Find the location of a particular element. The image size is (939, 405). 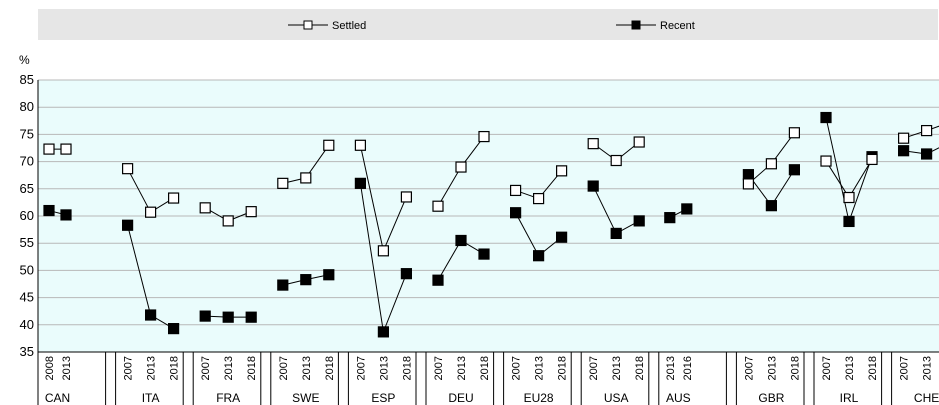

country-label: USA is located at coordinates (616, 398).